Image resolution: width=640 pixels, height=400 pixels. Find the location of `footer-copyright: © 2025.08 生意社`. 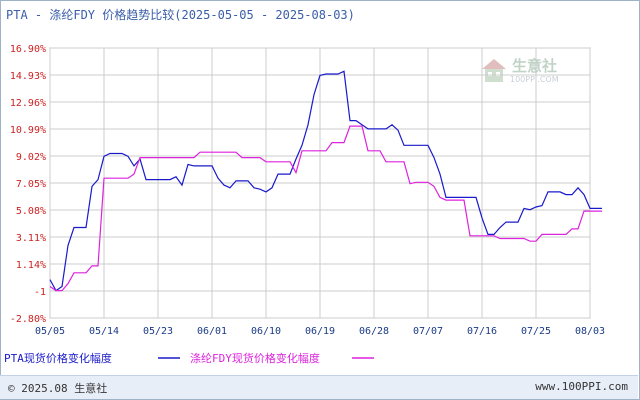

footer-copyright: © 2025.08 生意社 is located at coordinates (58, 388).